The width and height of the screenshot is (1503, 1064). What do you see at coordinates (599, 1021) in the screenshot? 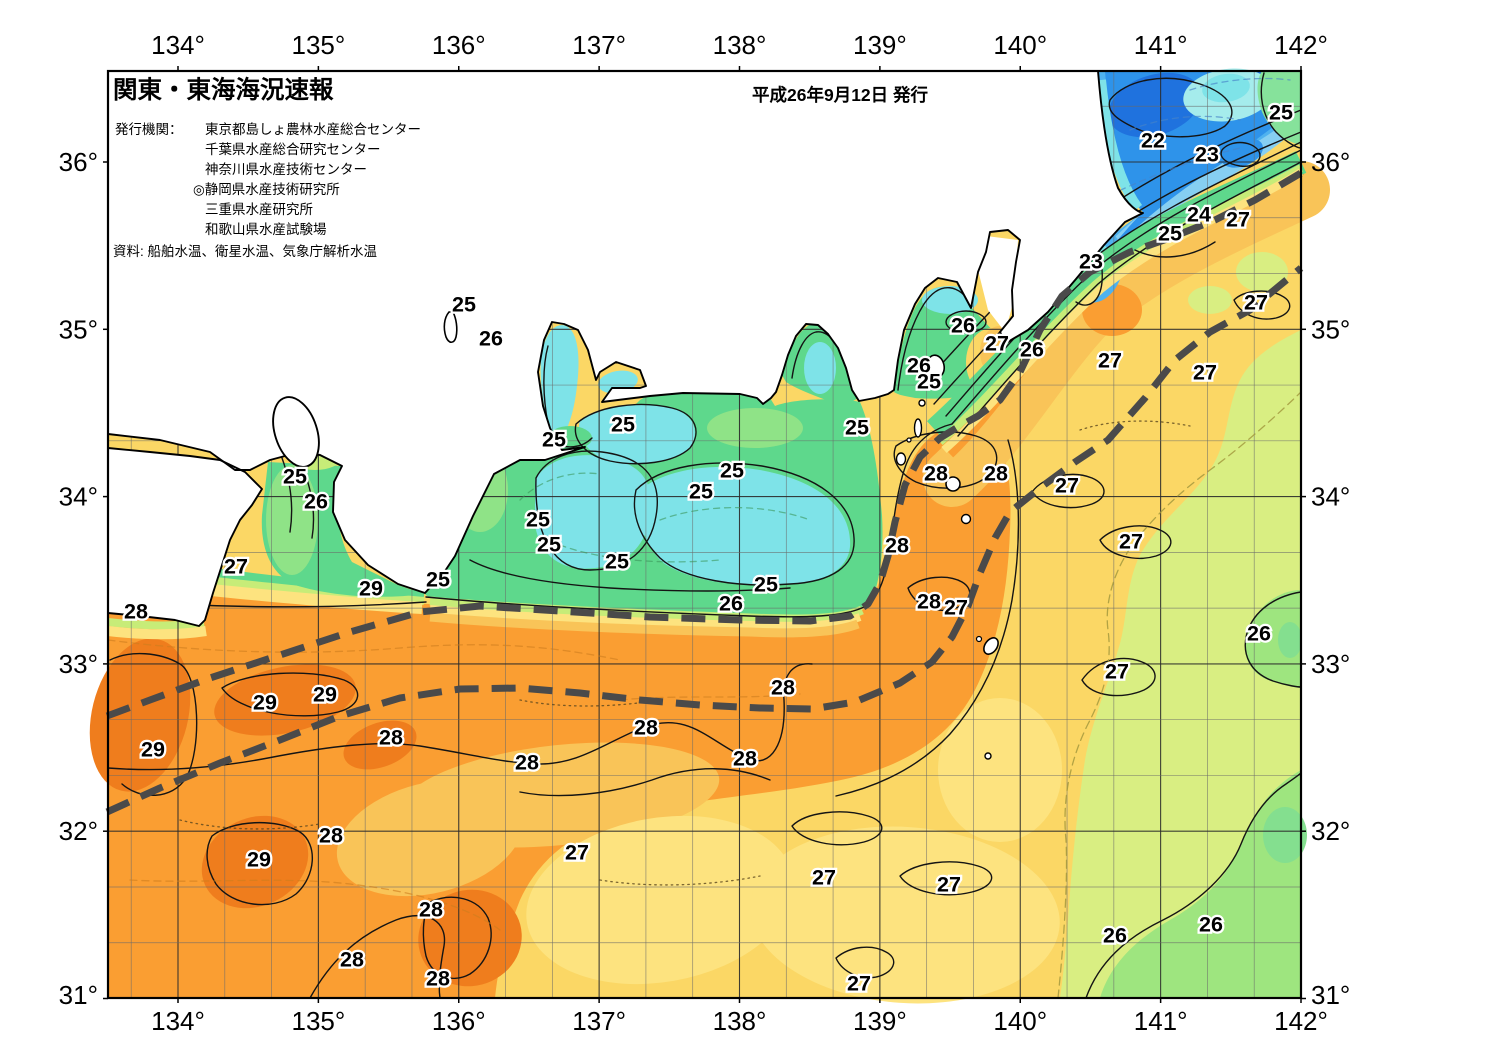
I see `axis-label-lon-bottom: 137°` at bounding box center [599, 1021].